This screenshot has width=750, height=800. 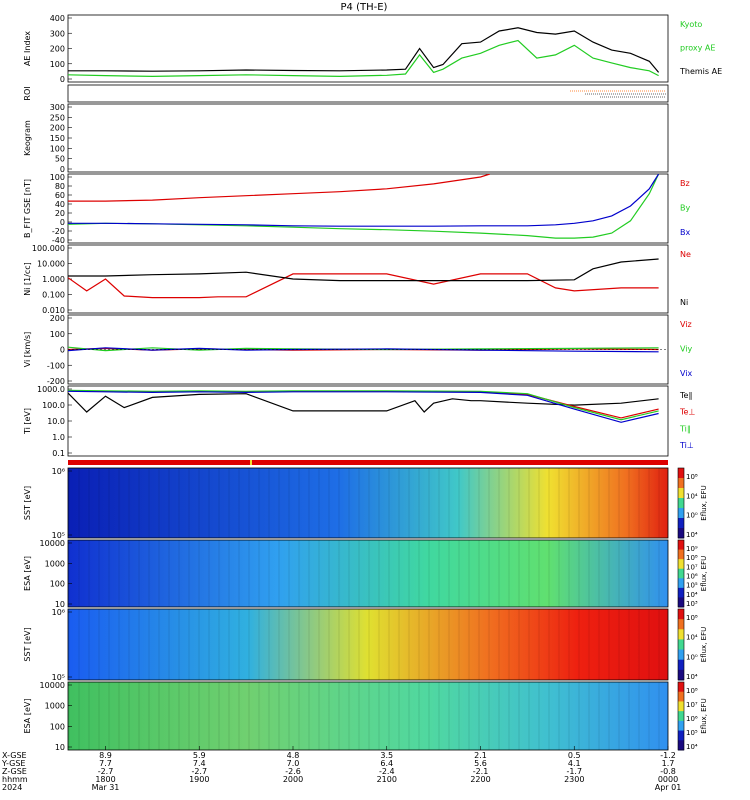 I want to click on colorbar-tick-label: 10⁸, so click(x=692, y=477).